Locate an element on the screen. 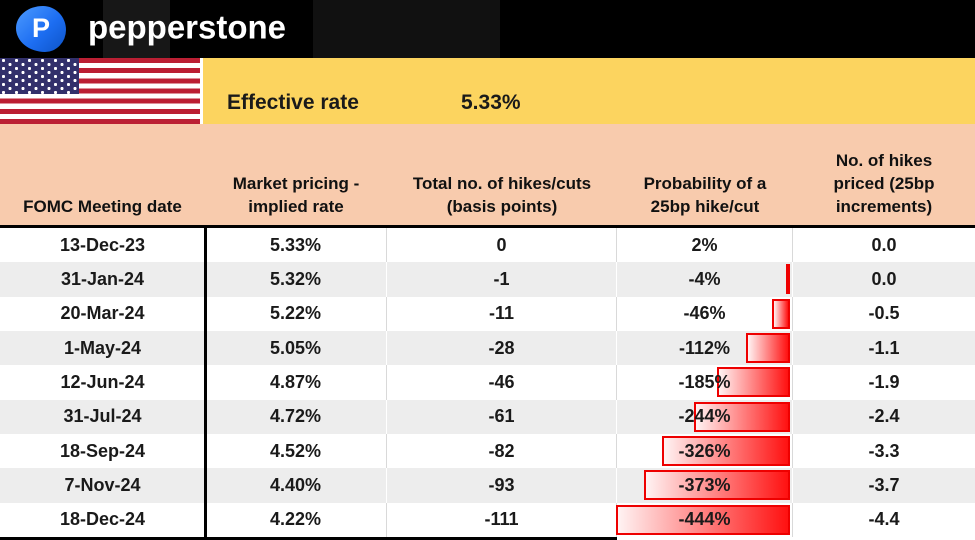 This screenshot has width=975, height=540. cell-meeting-date: 31-Jan-24 is located at coordinates (102, 279).